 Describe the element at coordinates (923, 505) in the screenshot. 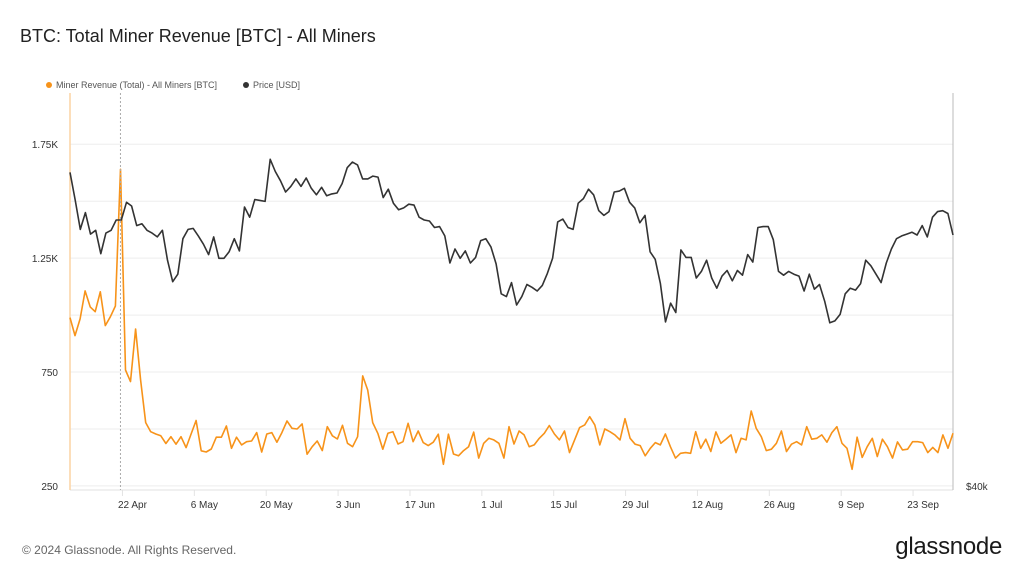

I see `x-tick-label: 23 Sep` at that location.